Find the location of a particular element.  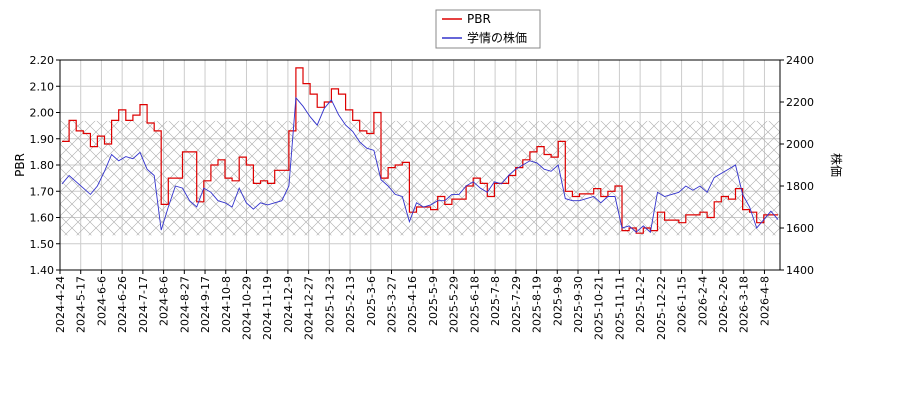

x-tick-label: 2024-8-6 is located at coordinates (164, 301).